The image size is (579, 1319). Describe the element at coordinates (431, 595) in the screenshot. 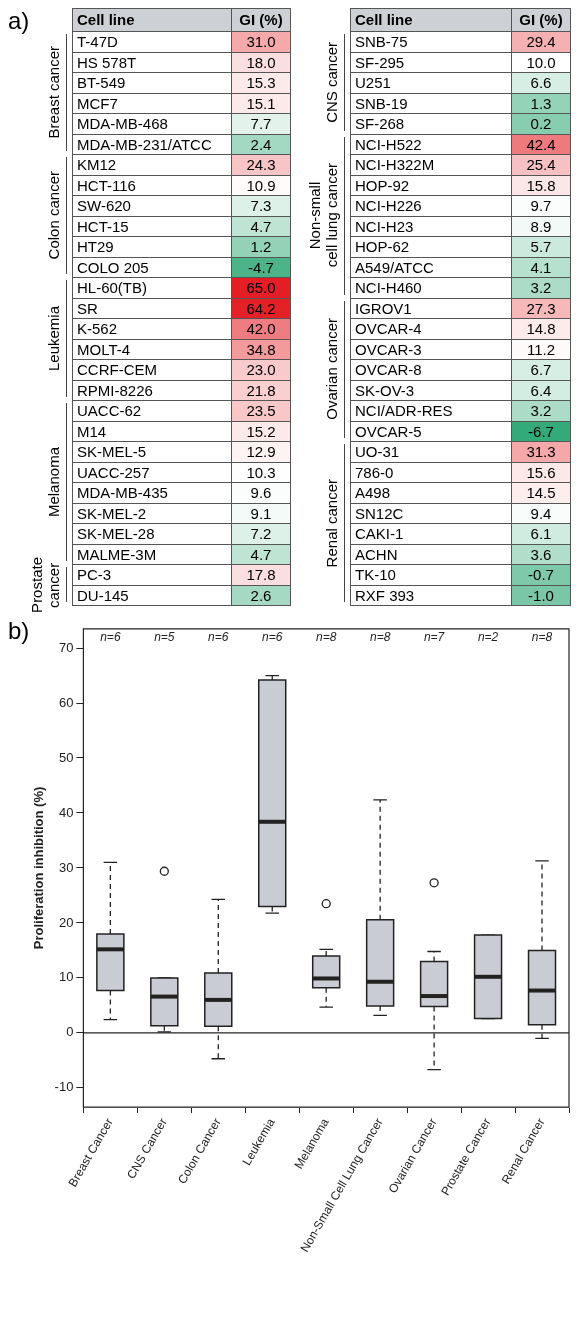

I see `y-tick-label: RXF 393` at that location.